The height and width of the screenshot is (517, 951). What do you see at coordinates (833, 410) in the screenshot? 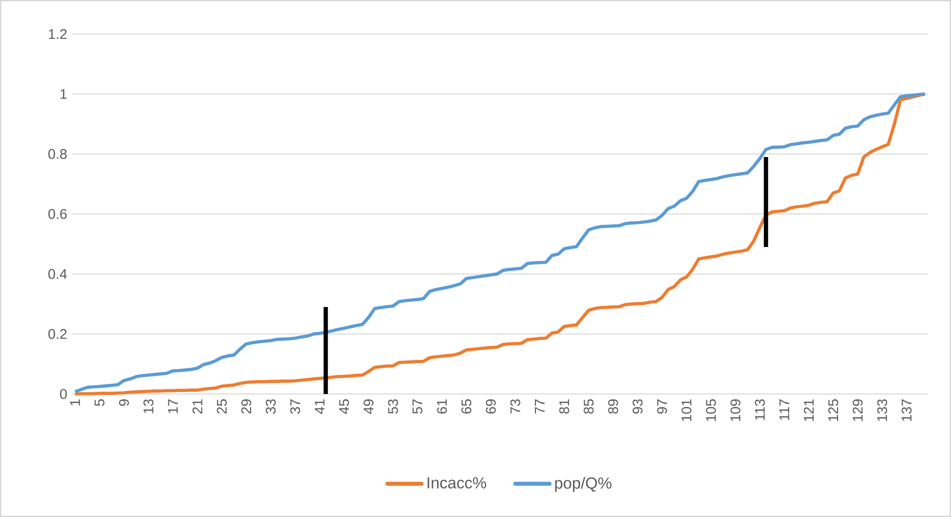
I see `x-tick-label: 125` at bounding box center [833, 410].